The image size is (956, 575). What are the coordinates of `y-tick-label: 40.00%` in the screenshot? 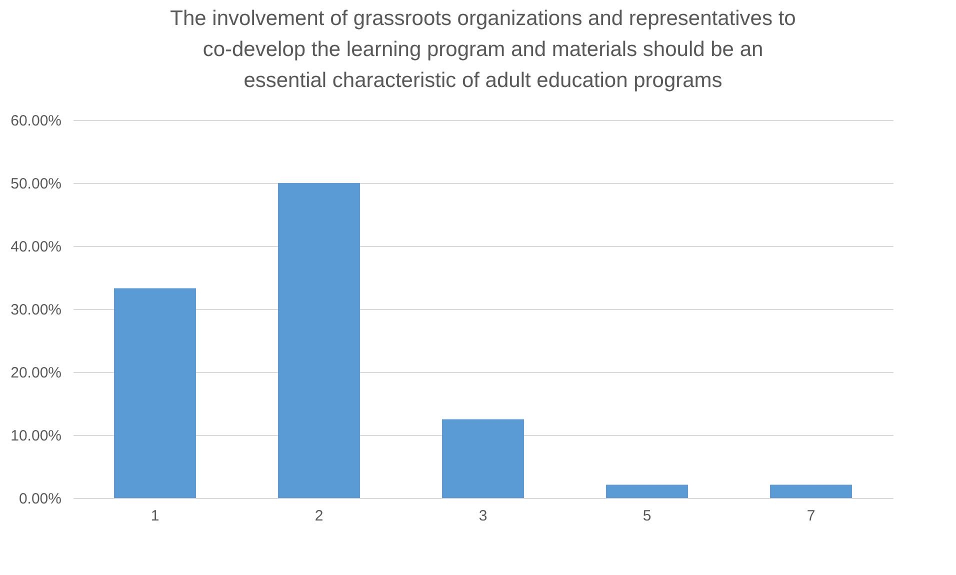 It's located at (36, 247).